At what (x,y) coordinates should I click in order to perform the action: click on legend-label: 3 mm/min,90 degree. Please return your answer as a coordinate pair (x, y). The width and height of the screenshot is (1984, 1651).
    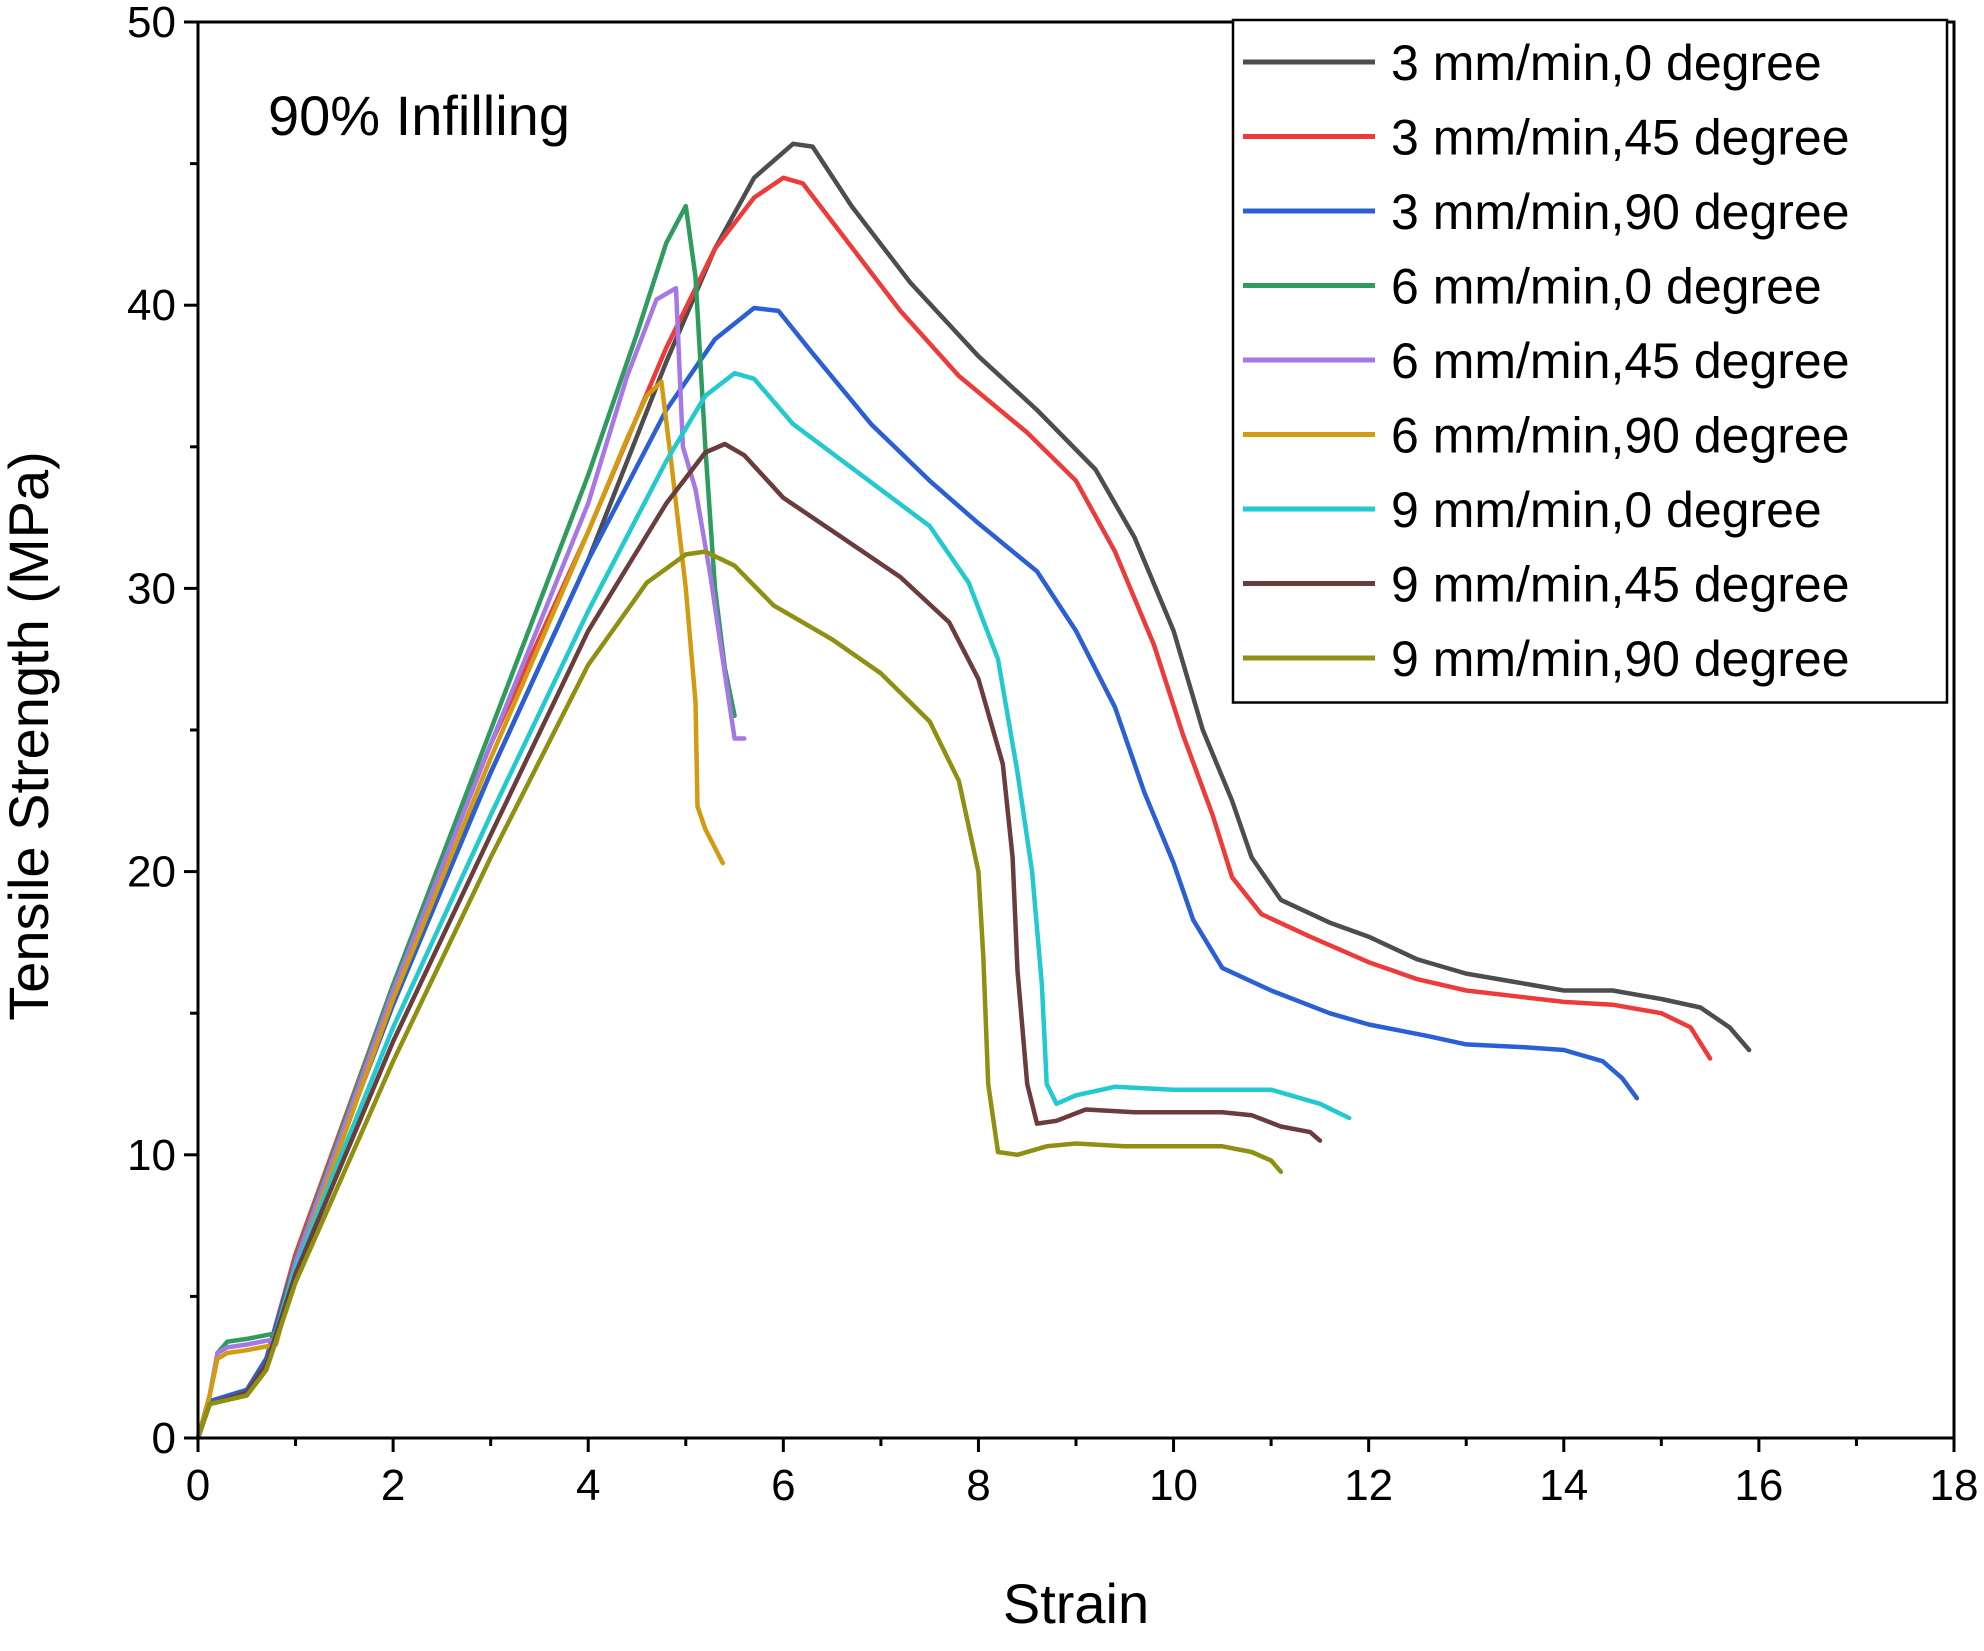
    Looking at the image, I should click on (1620, 212).